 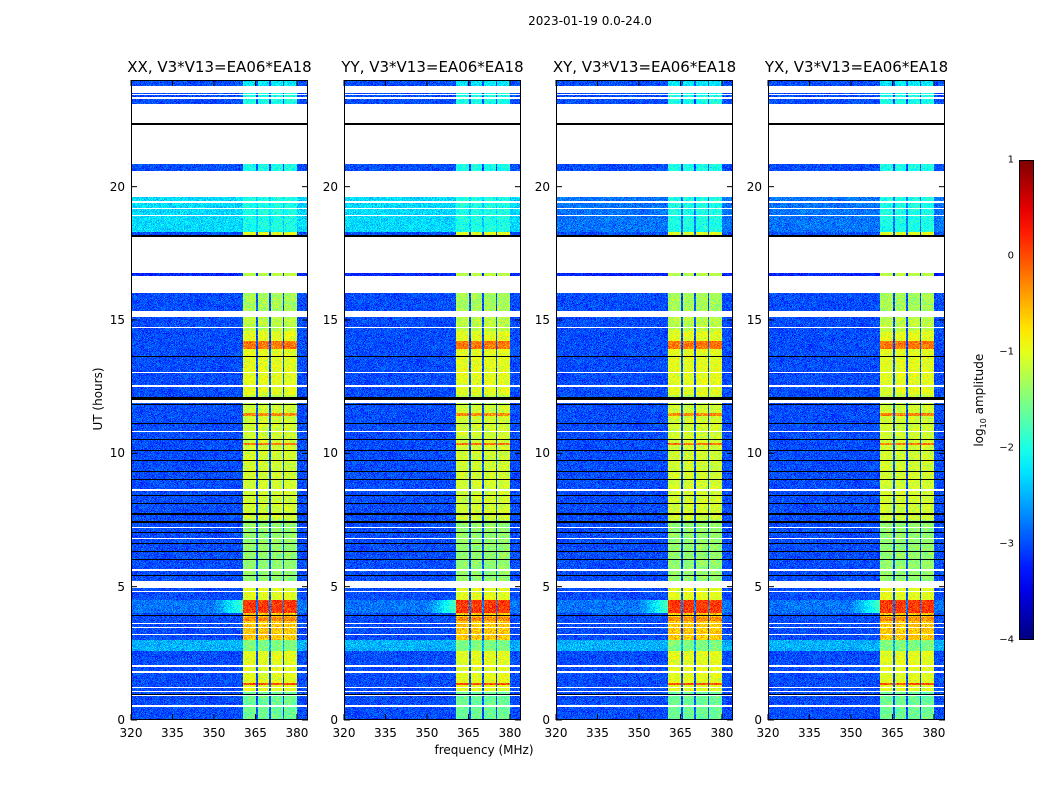 I want to click on colorbar-label: log10 amplitude, so click(x=980, y=400).